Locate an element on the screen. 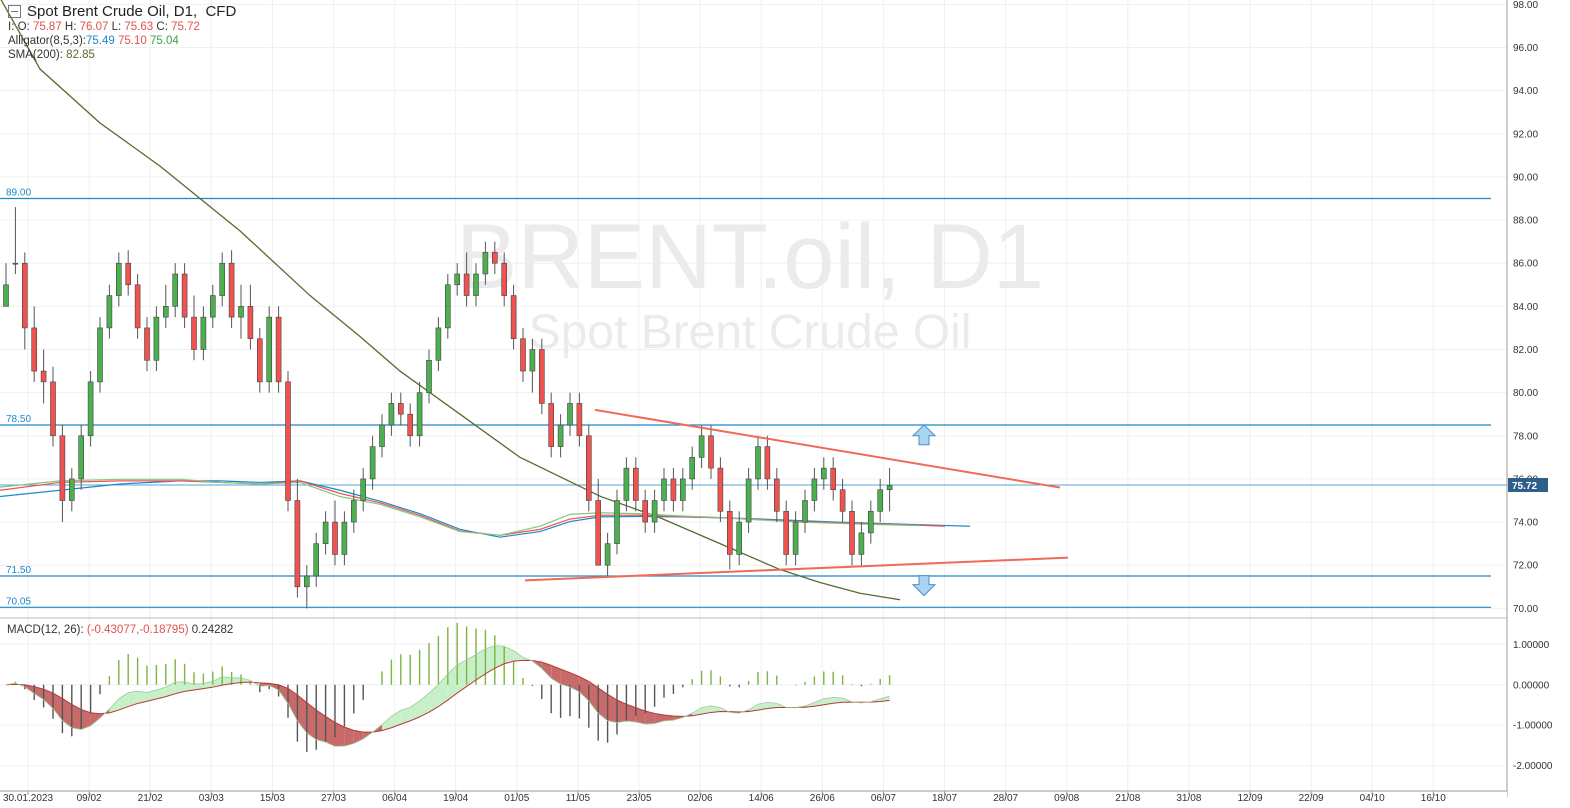 The height and width of the screenshot is (808, 1570). price-tick-label: 88.00 is located at coordinates (1525, 221).